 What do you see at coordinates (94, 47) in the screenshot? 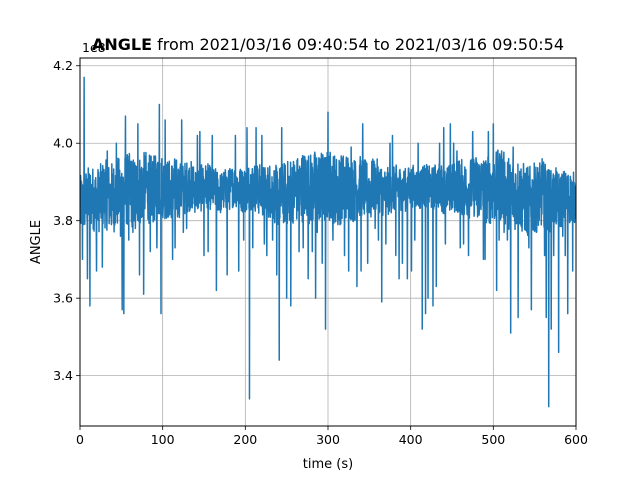
I see `y-offset-text: 1e8` at bounding box center [94, 47].